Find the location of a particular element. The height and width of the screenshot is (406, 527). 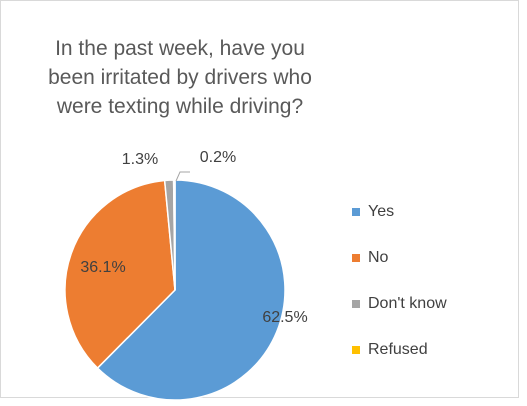

legend-label: No is located at coordinates (378, 257).